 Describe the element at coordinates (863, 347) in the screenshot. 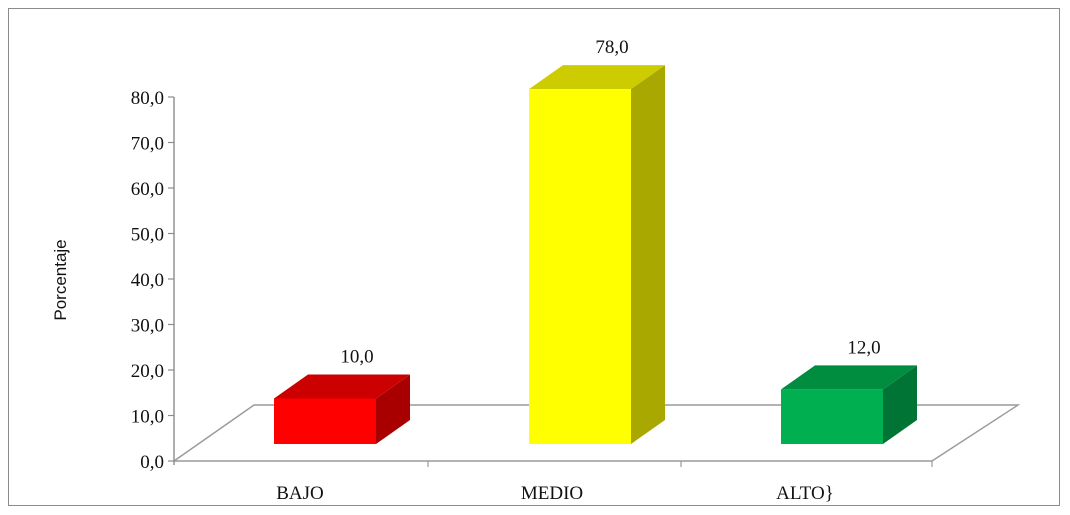

I see `data-label: 12,0` at that location.